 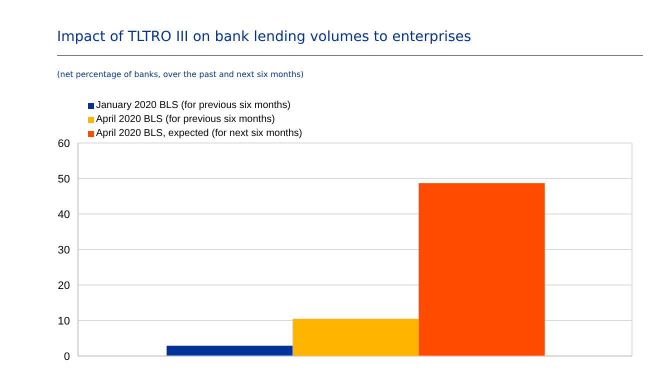 What do you see at coordinates (64, 250) in the screenshot?
I see `y-tick-label: 30` at bounding box center [64, 250].